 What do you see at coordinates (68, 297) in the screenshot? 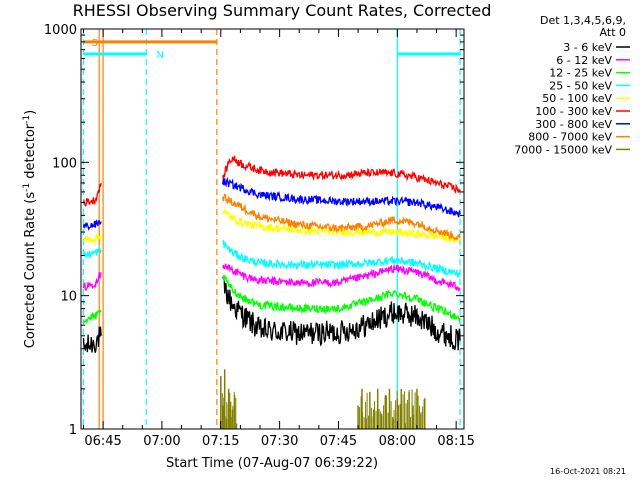
I see `y-tick-label-10: 10` at bounding box center [68, 297].